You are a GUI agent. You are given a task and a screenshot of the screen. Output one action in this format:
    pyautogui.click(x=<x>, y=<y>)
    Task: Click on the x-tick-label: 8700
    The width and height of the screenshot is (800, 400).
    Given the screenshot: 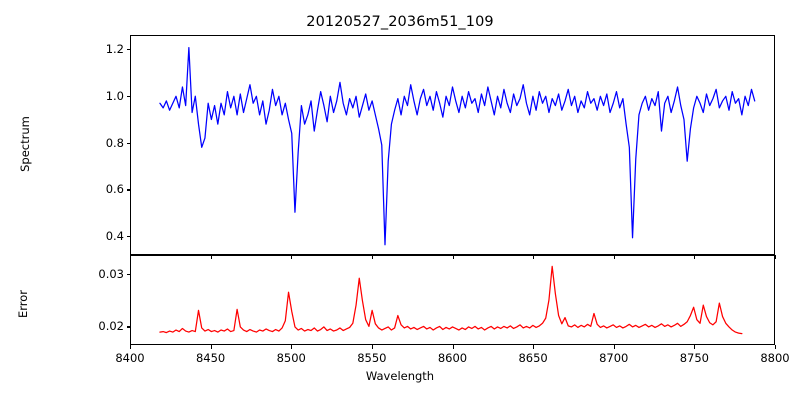 What is the action you would take?
    pyautogui.click(x=614, y=358)
    